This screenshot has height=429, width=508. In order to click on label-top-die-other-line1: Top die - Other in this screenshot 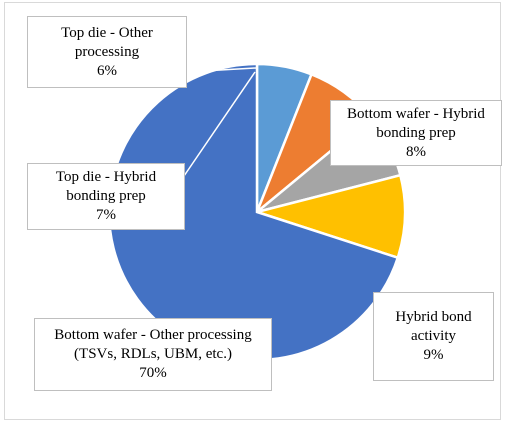, I will do `click(107, 32)`.